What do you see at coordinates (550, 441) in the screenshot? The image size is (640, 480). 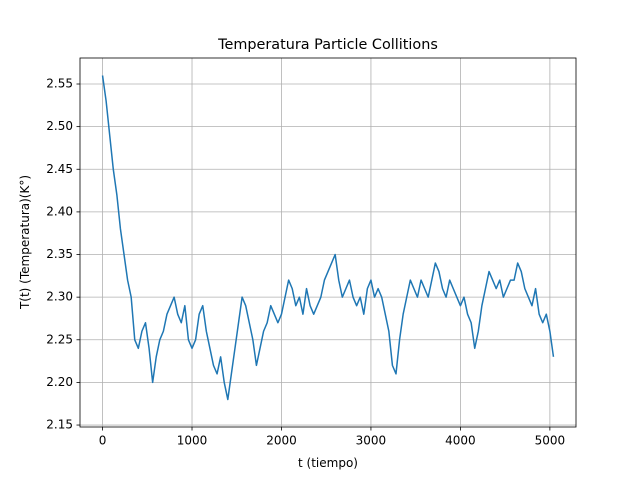 I see `x-tick-label: 5000` at bounding box center [550, 441].